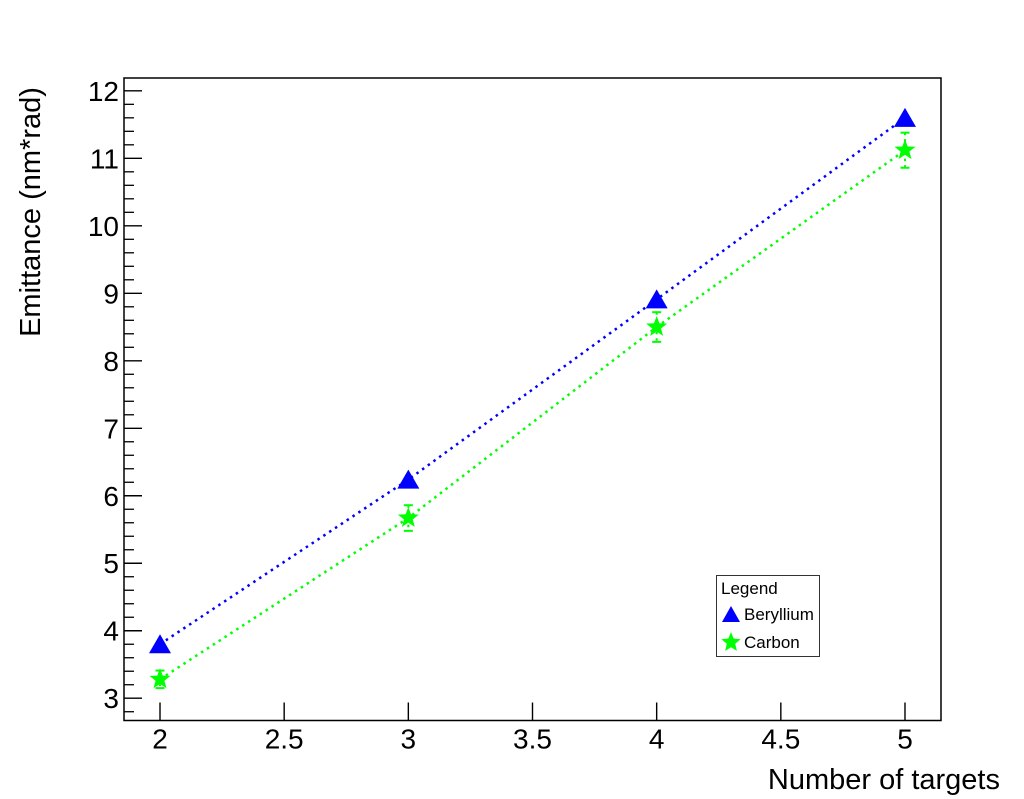  I want to click on legend-entry-beryllium: Beryllium, so click(768, 614).